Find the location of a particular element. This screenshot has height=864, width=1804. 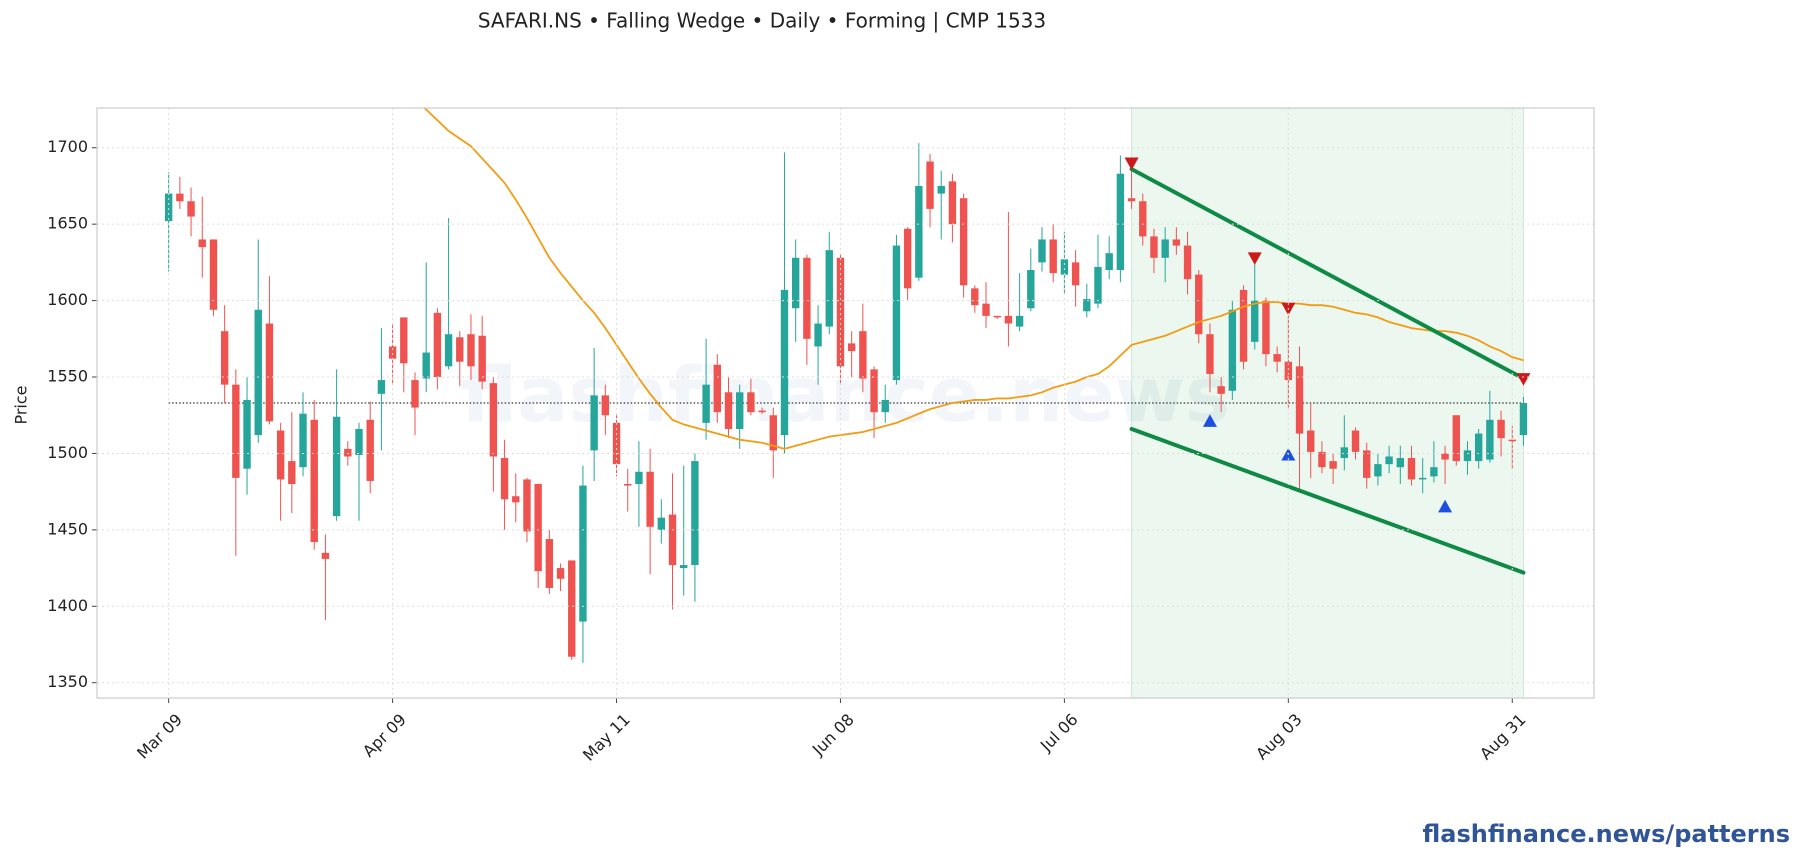

x-tick-label: Apr 09 is located at coordinates (384, 735).